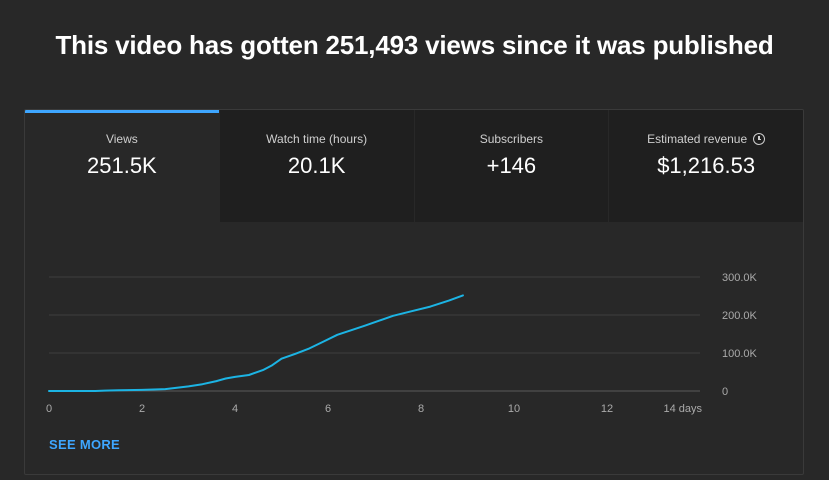 This screenshot has width=829, height=480. I want to click on tab-subscribers: Subscribers +146, so click(511, 166).